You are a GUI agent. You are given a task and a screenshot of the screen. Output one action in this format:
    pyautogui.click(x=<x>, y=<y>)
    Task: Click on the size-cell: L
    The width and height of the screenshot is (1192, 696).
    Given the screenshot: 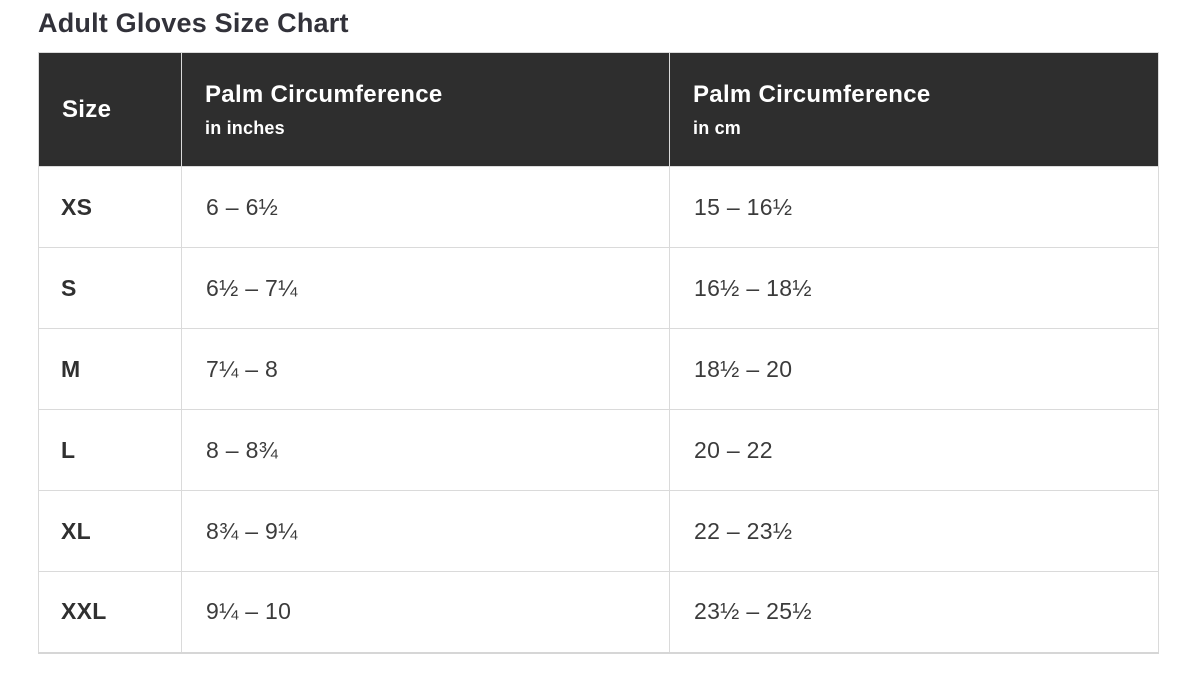 What is the action you would take?
    pyautogui.click(x=110, y=450)
    